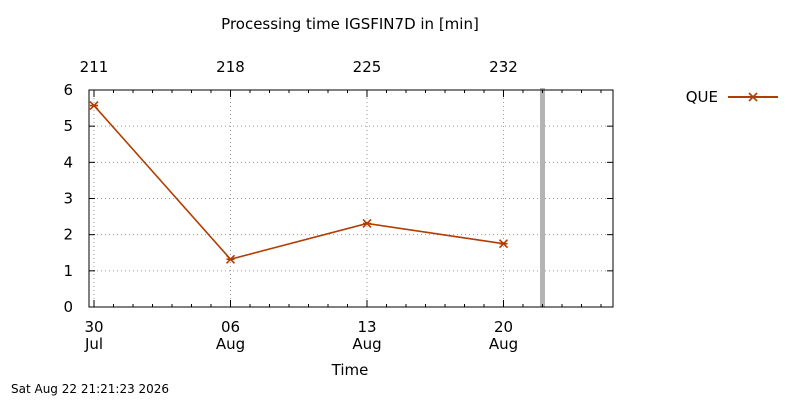  I want to click on x-top-tick-label: 211, so click(94, 67).